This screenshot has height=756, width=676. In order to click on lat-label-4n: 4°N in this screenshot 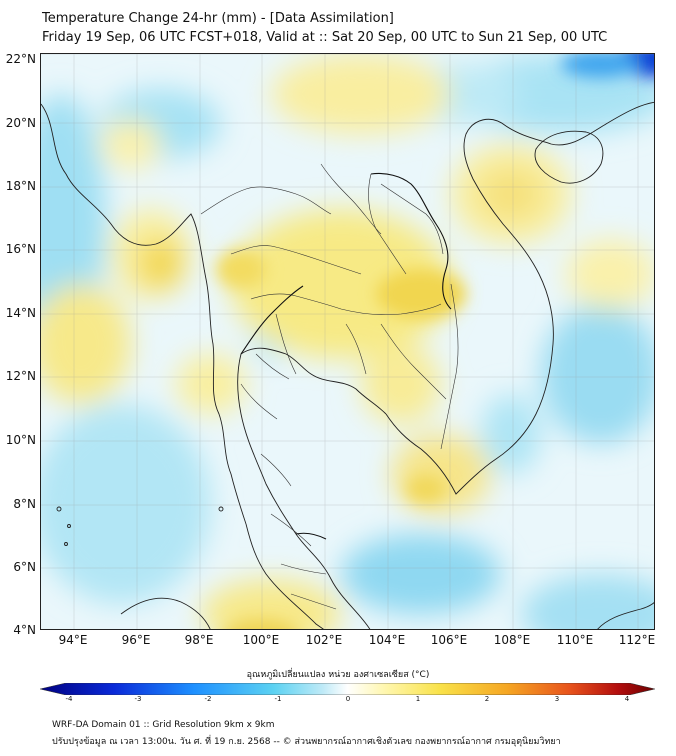, I will do `click(24, 630)`.